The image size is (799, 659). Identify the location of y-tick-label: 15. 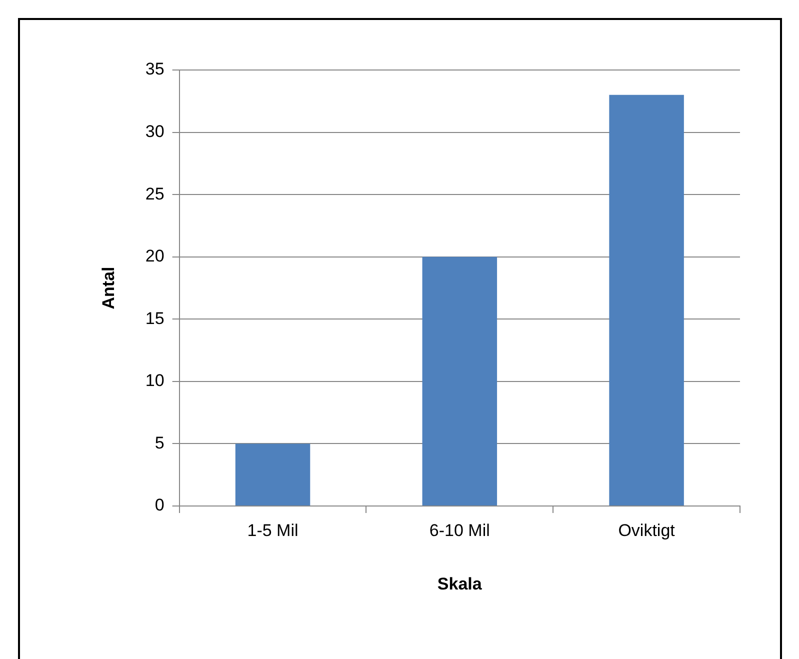
(154, 318).